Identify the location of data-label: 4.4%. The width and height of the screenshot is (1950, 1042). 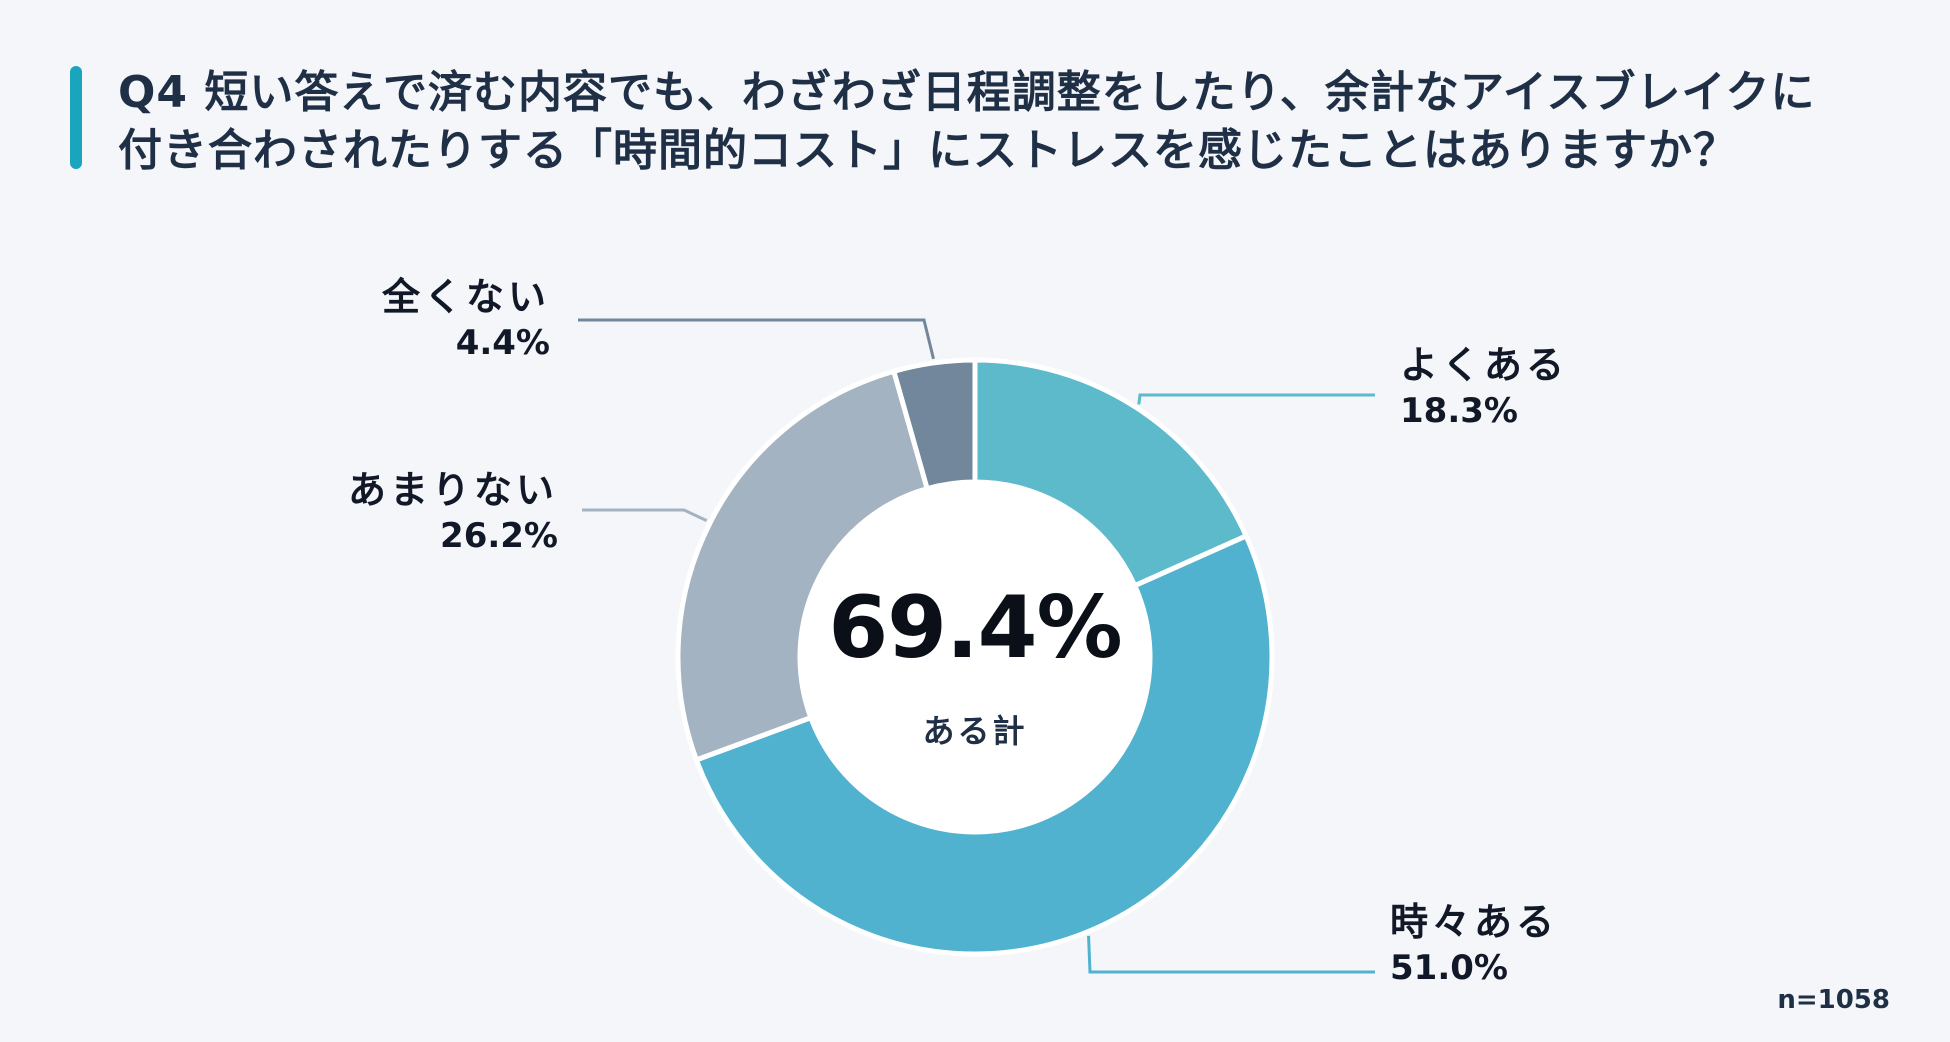
(502, 343).